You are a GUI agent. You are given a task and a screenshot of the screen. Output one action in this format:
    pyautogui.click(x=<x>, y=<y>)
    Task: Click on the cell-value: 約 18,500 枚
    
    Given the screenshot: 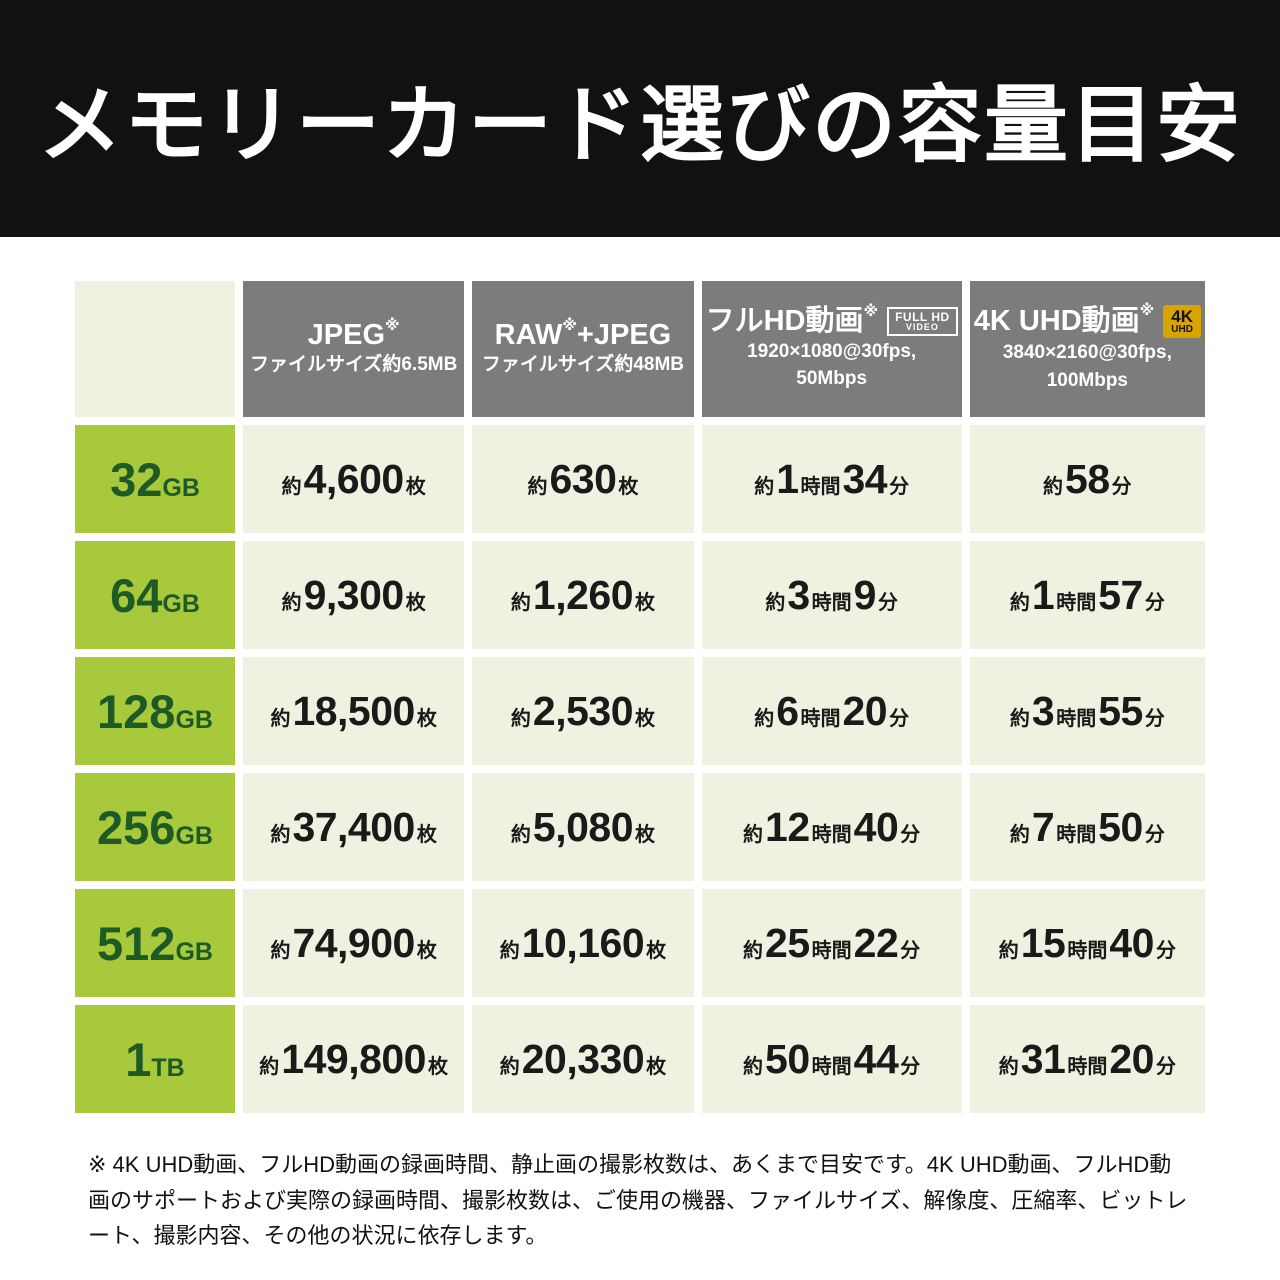 What is the action you would take?
    pyautogui.click(x=353, y=711)
    